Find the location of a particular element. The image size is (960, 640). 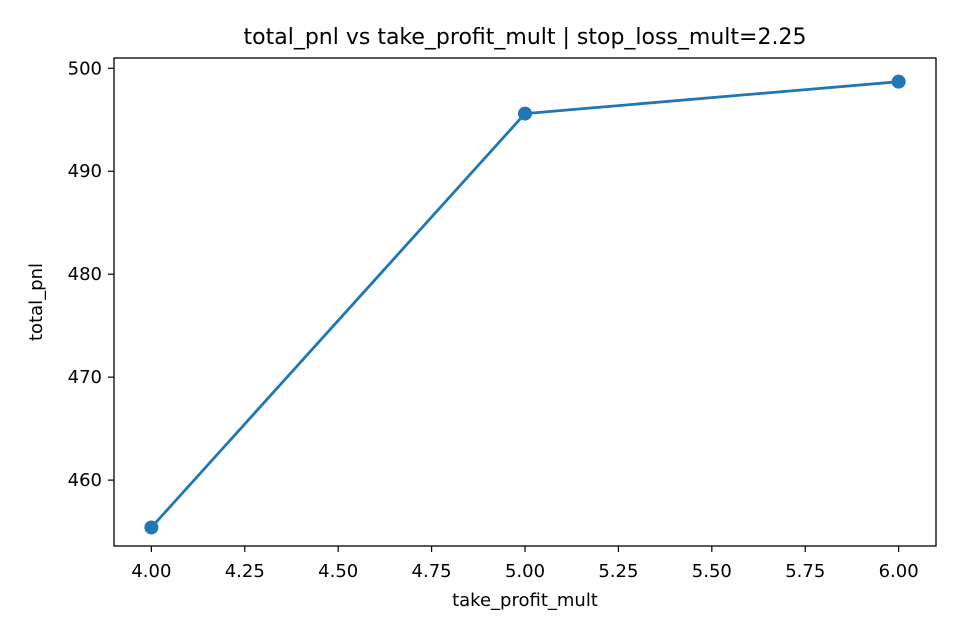

x-tick-label: 5.25 is located at coordinates (618, 571).